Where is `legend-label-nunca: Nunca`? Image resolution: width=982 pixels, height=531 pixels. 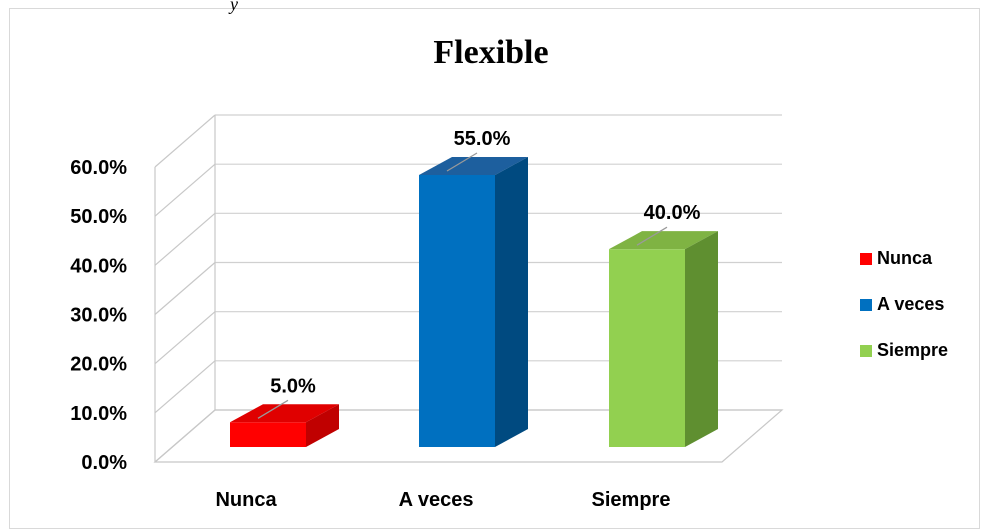 legend-label-nunca: Nunca is located at coordinates (905, 258).